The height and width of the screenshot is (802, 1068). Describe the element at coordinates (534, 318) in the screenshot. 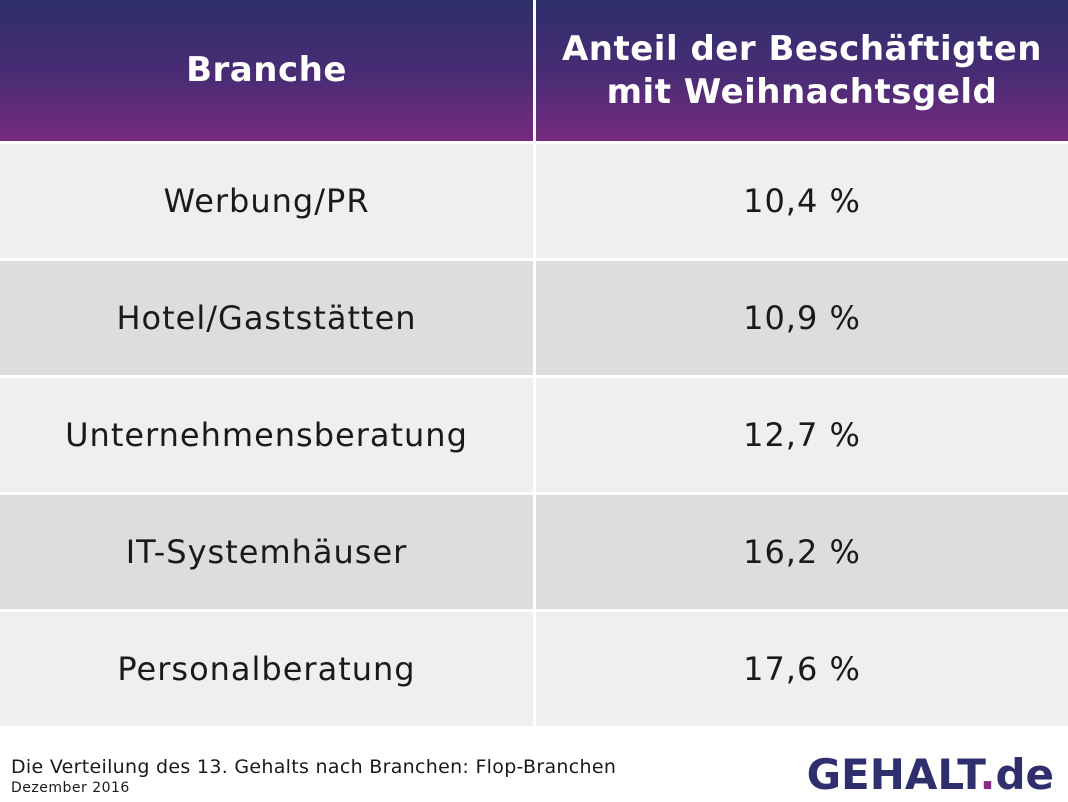

I see `table-row: Hotel/Gaststätten 10,9 %` at that location.